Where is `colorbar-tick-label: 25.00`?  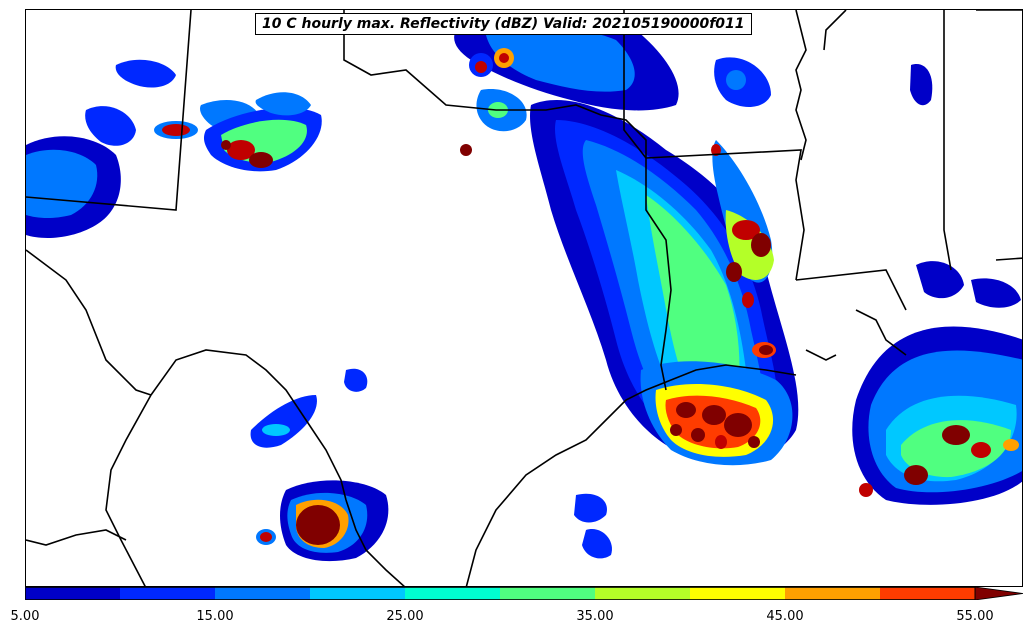
colorbar-tick-label: 25.00 is located at coordinates (405, 616).